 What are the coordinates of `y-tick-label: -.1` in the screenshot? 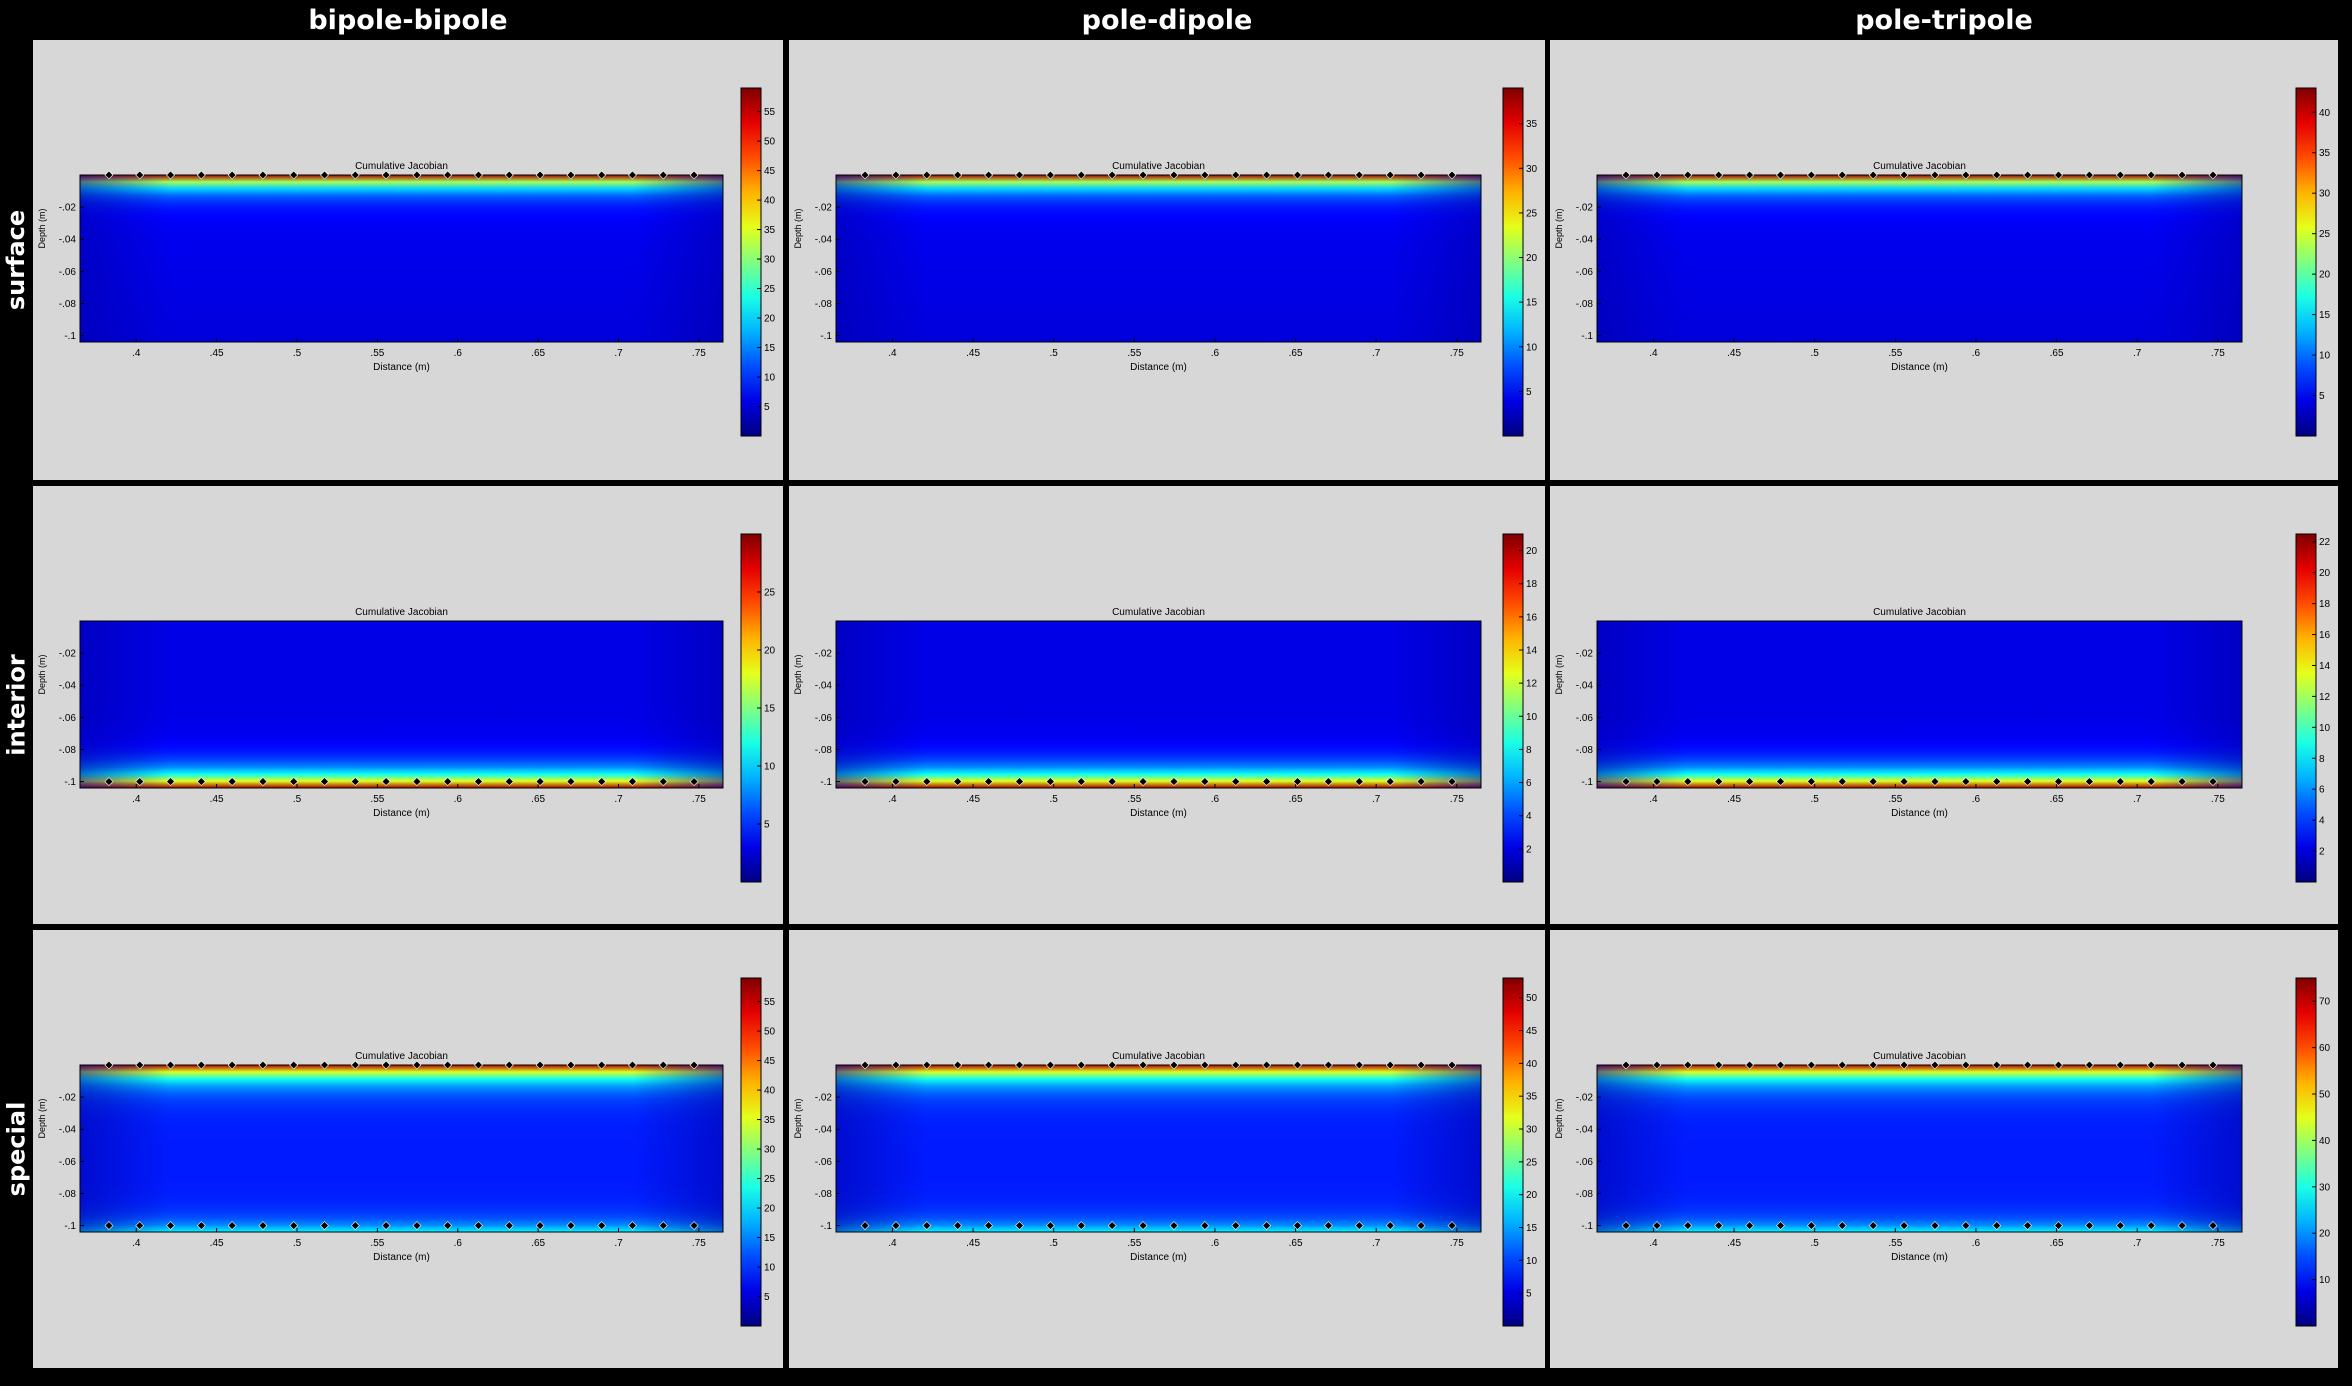 It's located at (70, 782).